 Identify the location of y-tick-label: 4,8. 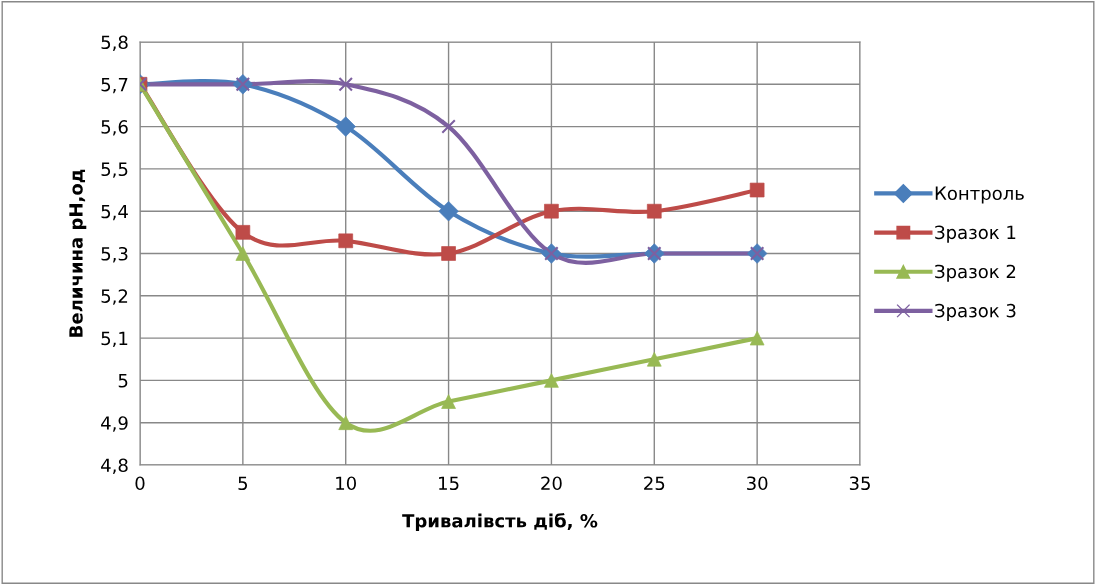
(114, 466).